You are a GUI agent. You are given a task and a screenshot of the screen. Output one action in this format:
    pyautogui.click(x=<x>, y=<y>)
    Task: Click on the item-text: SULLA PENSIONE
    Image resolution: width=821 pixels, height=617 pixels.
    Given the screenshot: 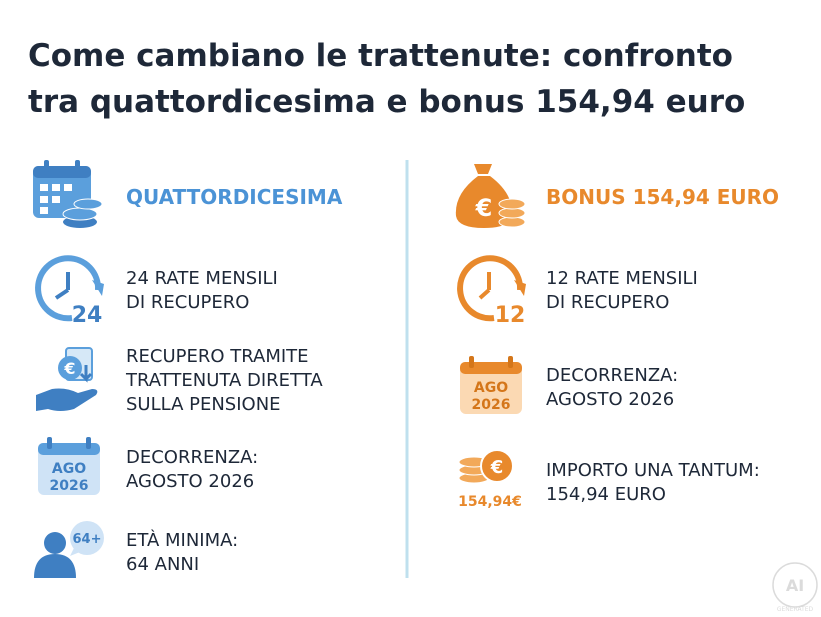 What is the action you would take?
    pyautogui.click(x=203, y=404)
    